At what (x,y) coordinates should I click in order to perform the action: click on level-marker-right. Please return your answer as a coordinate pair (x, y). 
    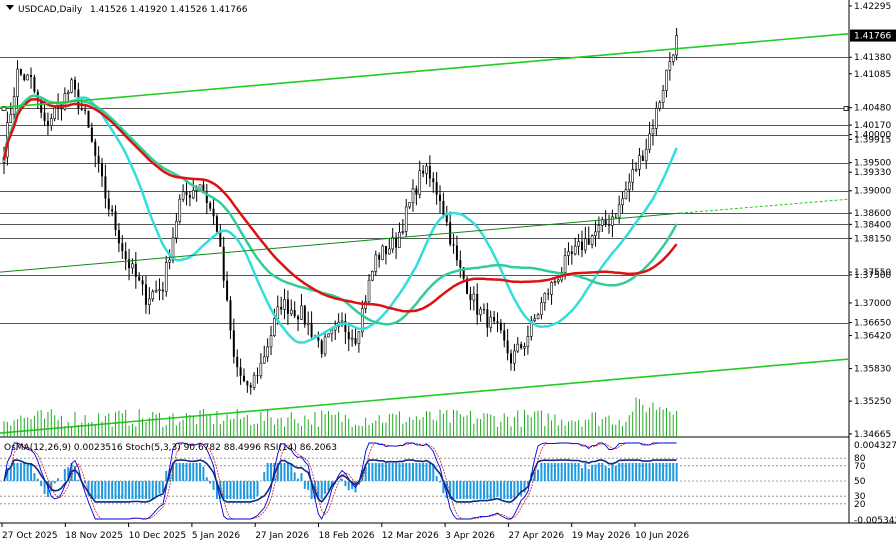
    Looking at the image, I should click on (846, 108).